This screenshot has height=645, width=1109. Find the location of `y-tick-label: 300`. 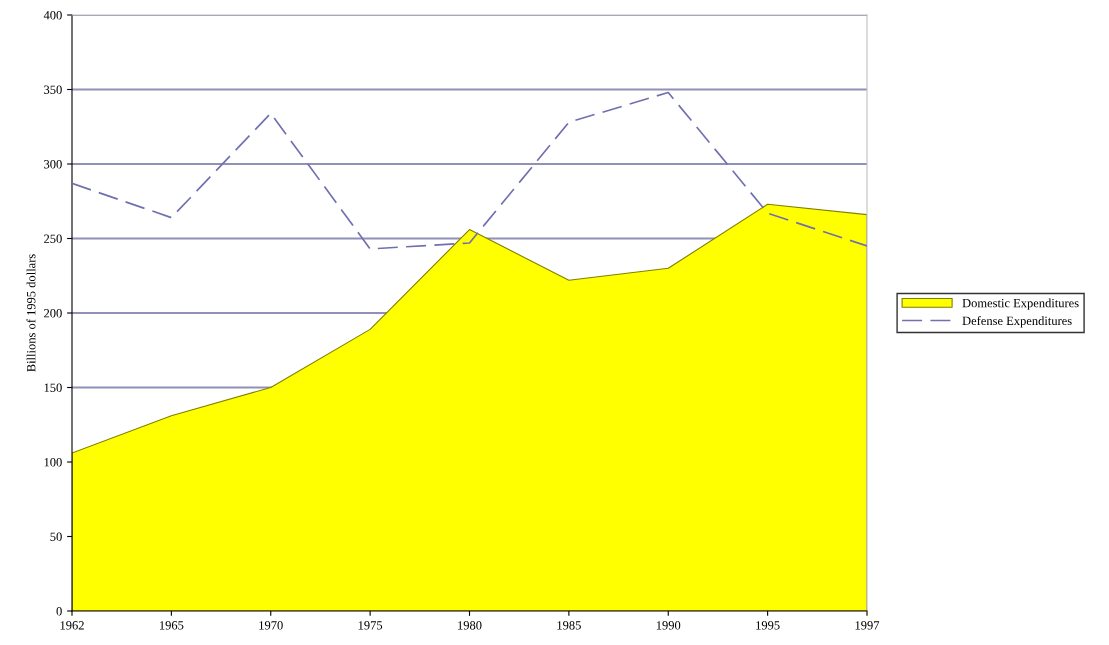

y-tick-label: 300 is located at coordinates (53, 164).